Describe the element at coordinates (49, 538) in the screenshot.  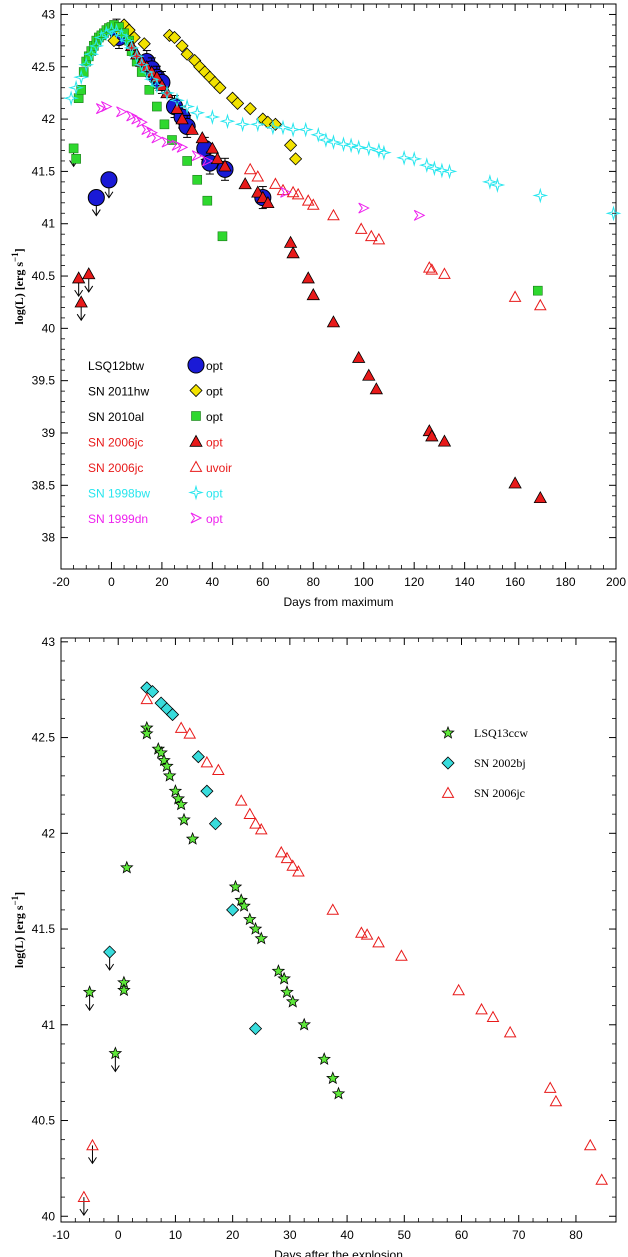
I see `y-tick-label: 38` at that location.